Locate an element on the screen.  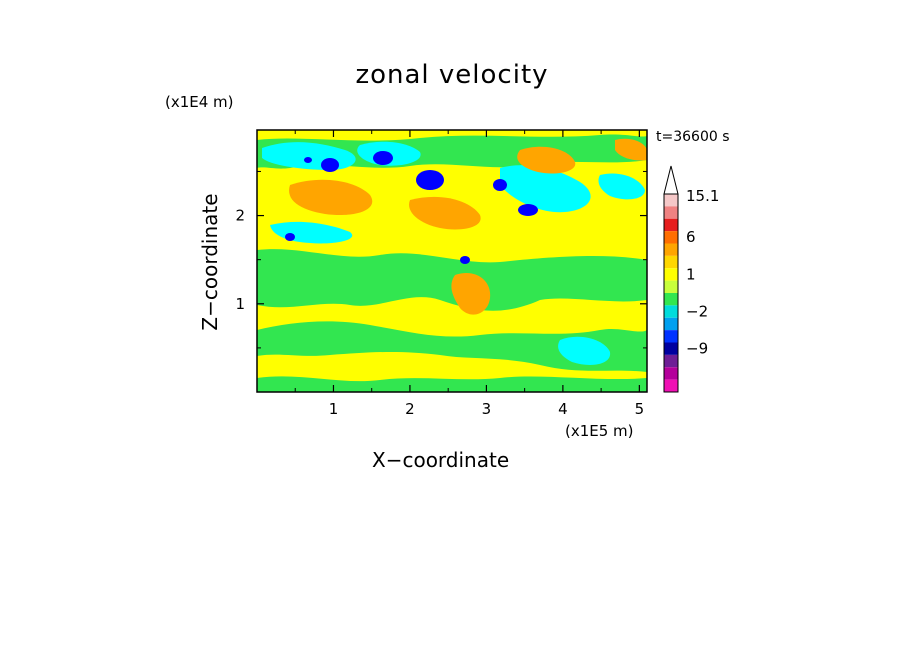
z-axis-ticks: 12 is located at coordinates (441, 259).